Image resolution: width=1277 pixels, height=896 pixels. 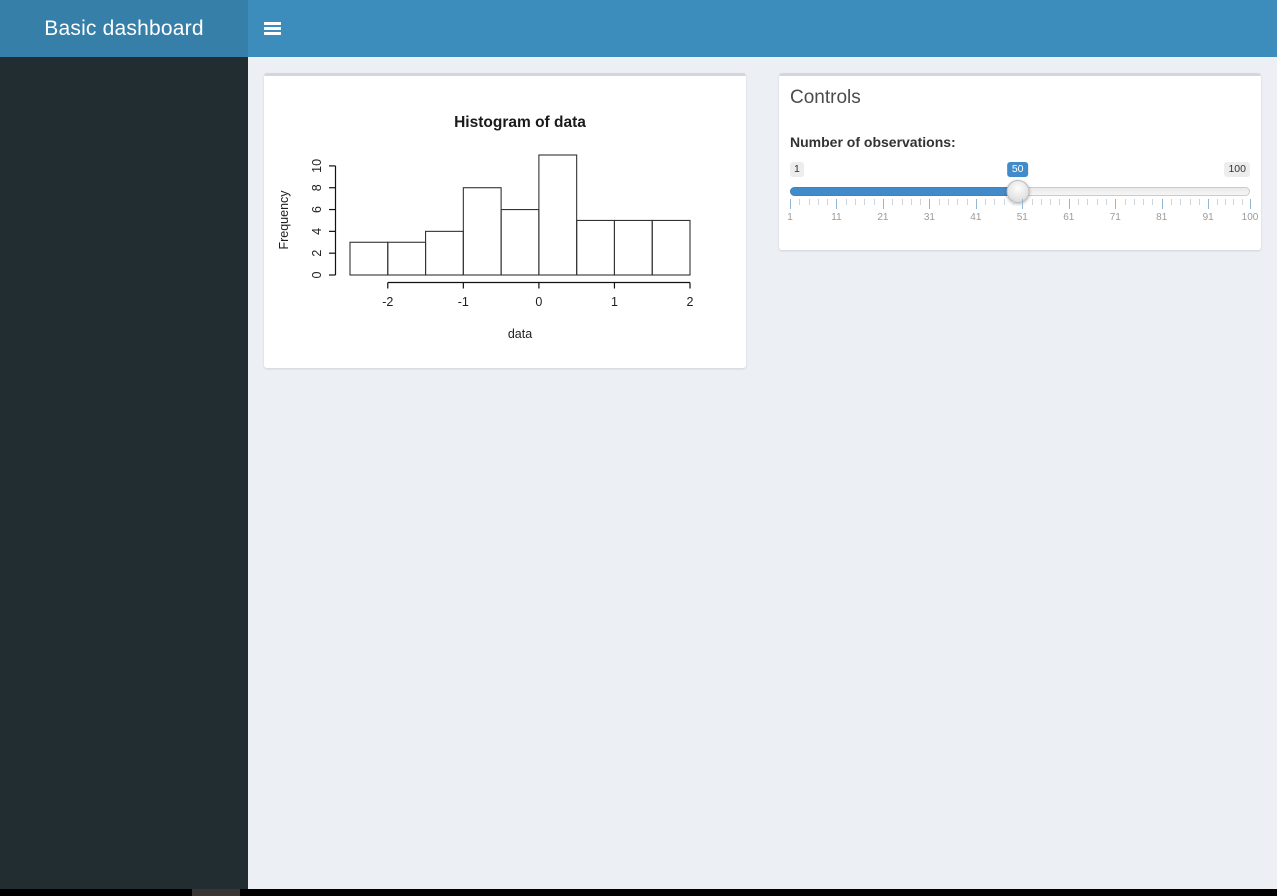 I want to click on slider-grid-label: 11, so click(x=836, y=217).